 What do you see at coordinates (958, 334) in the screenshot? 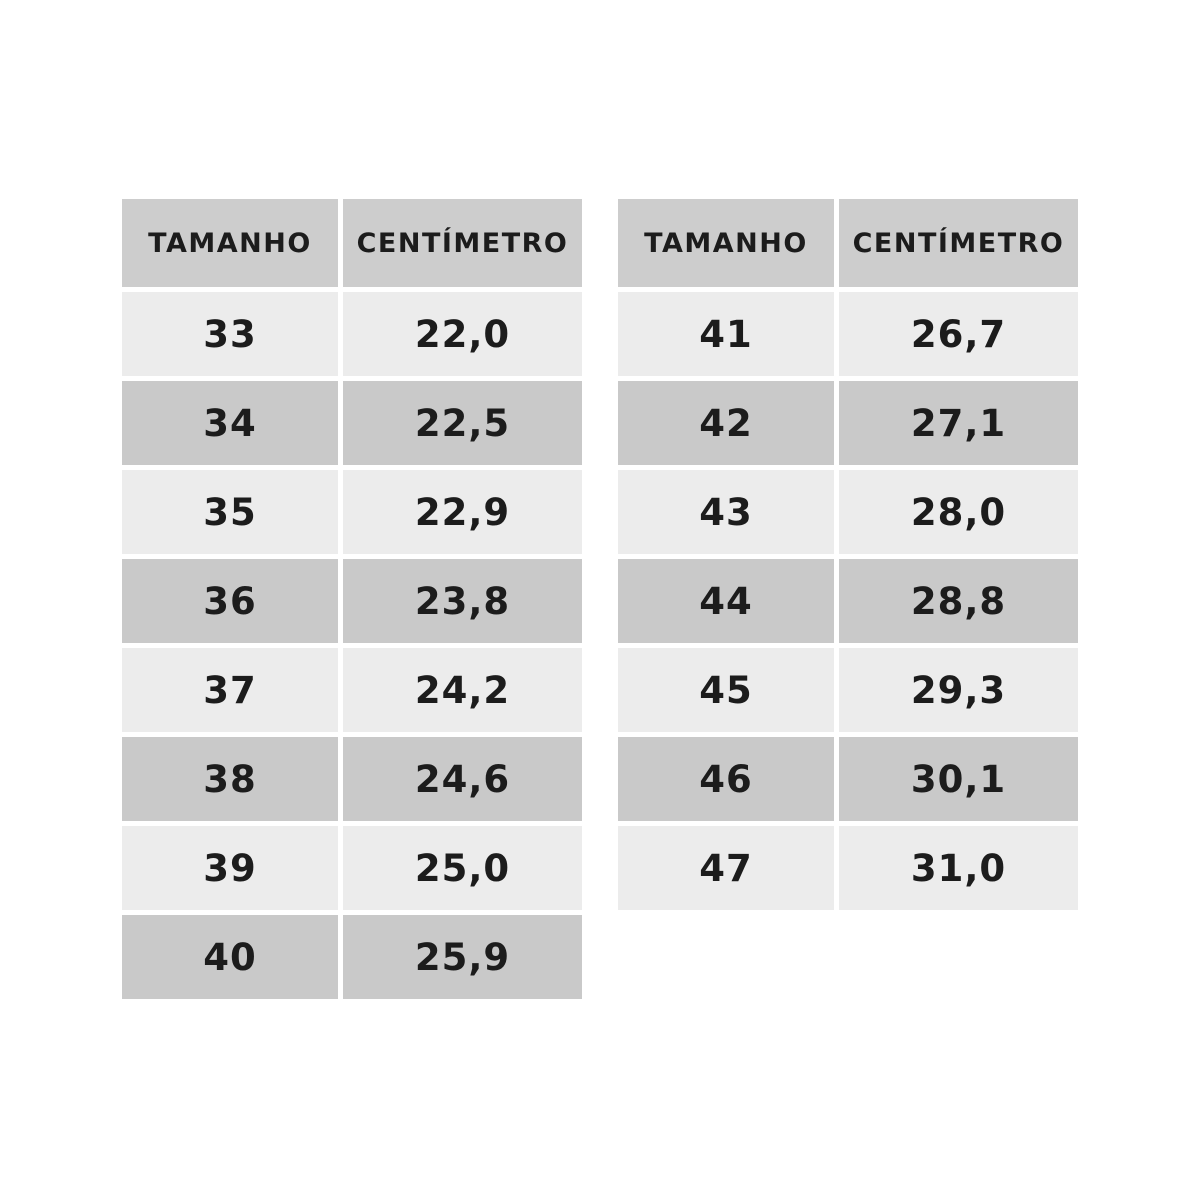
I see `cm-value-cell: 26,7` at bounding box center [958, 334].